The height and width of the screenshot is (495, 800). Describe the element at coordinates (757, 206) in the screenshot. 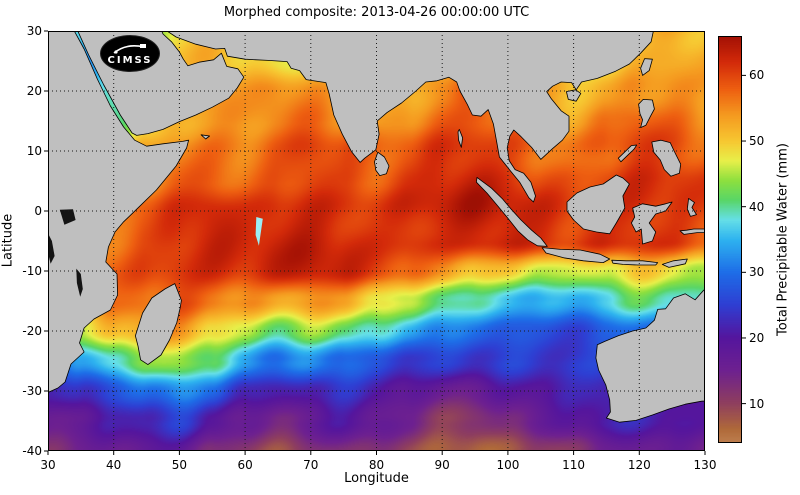

I see `colorbar-tick-label: 40` at that location.